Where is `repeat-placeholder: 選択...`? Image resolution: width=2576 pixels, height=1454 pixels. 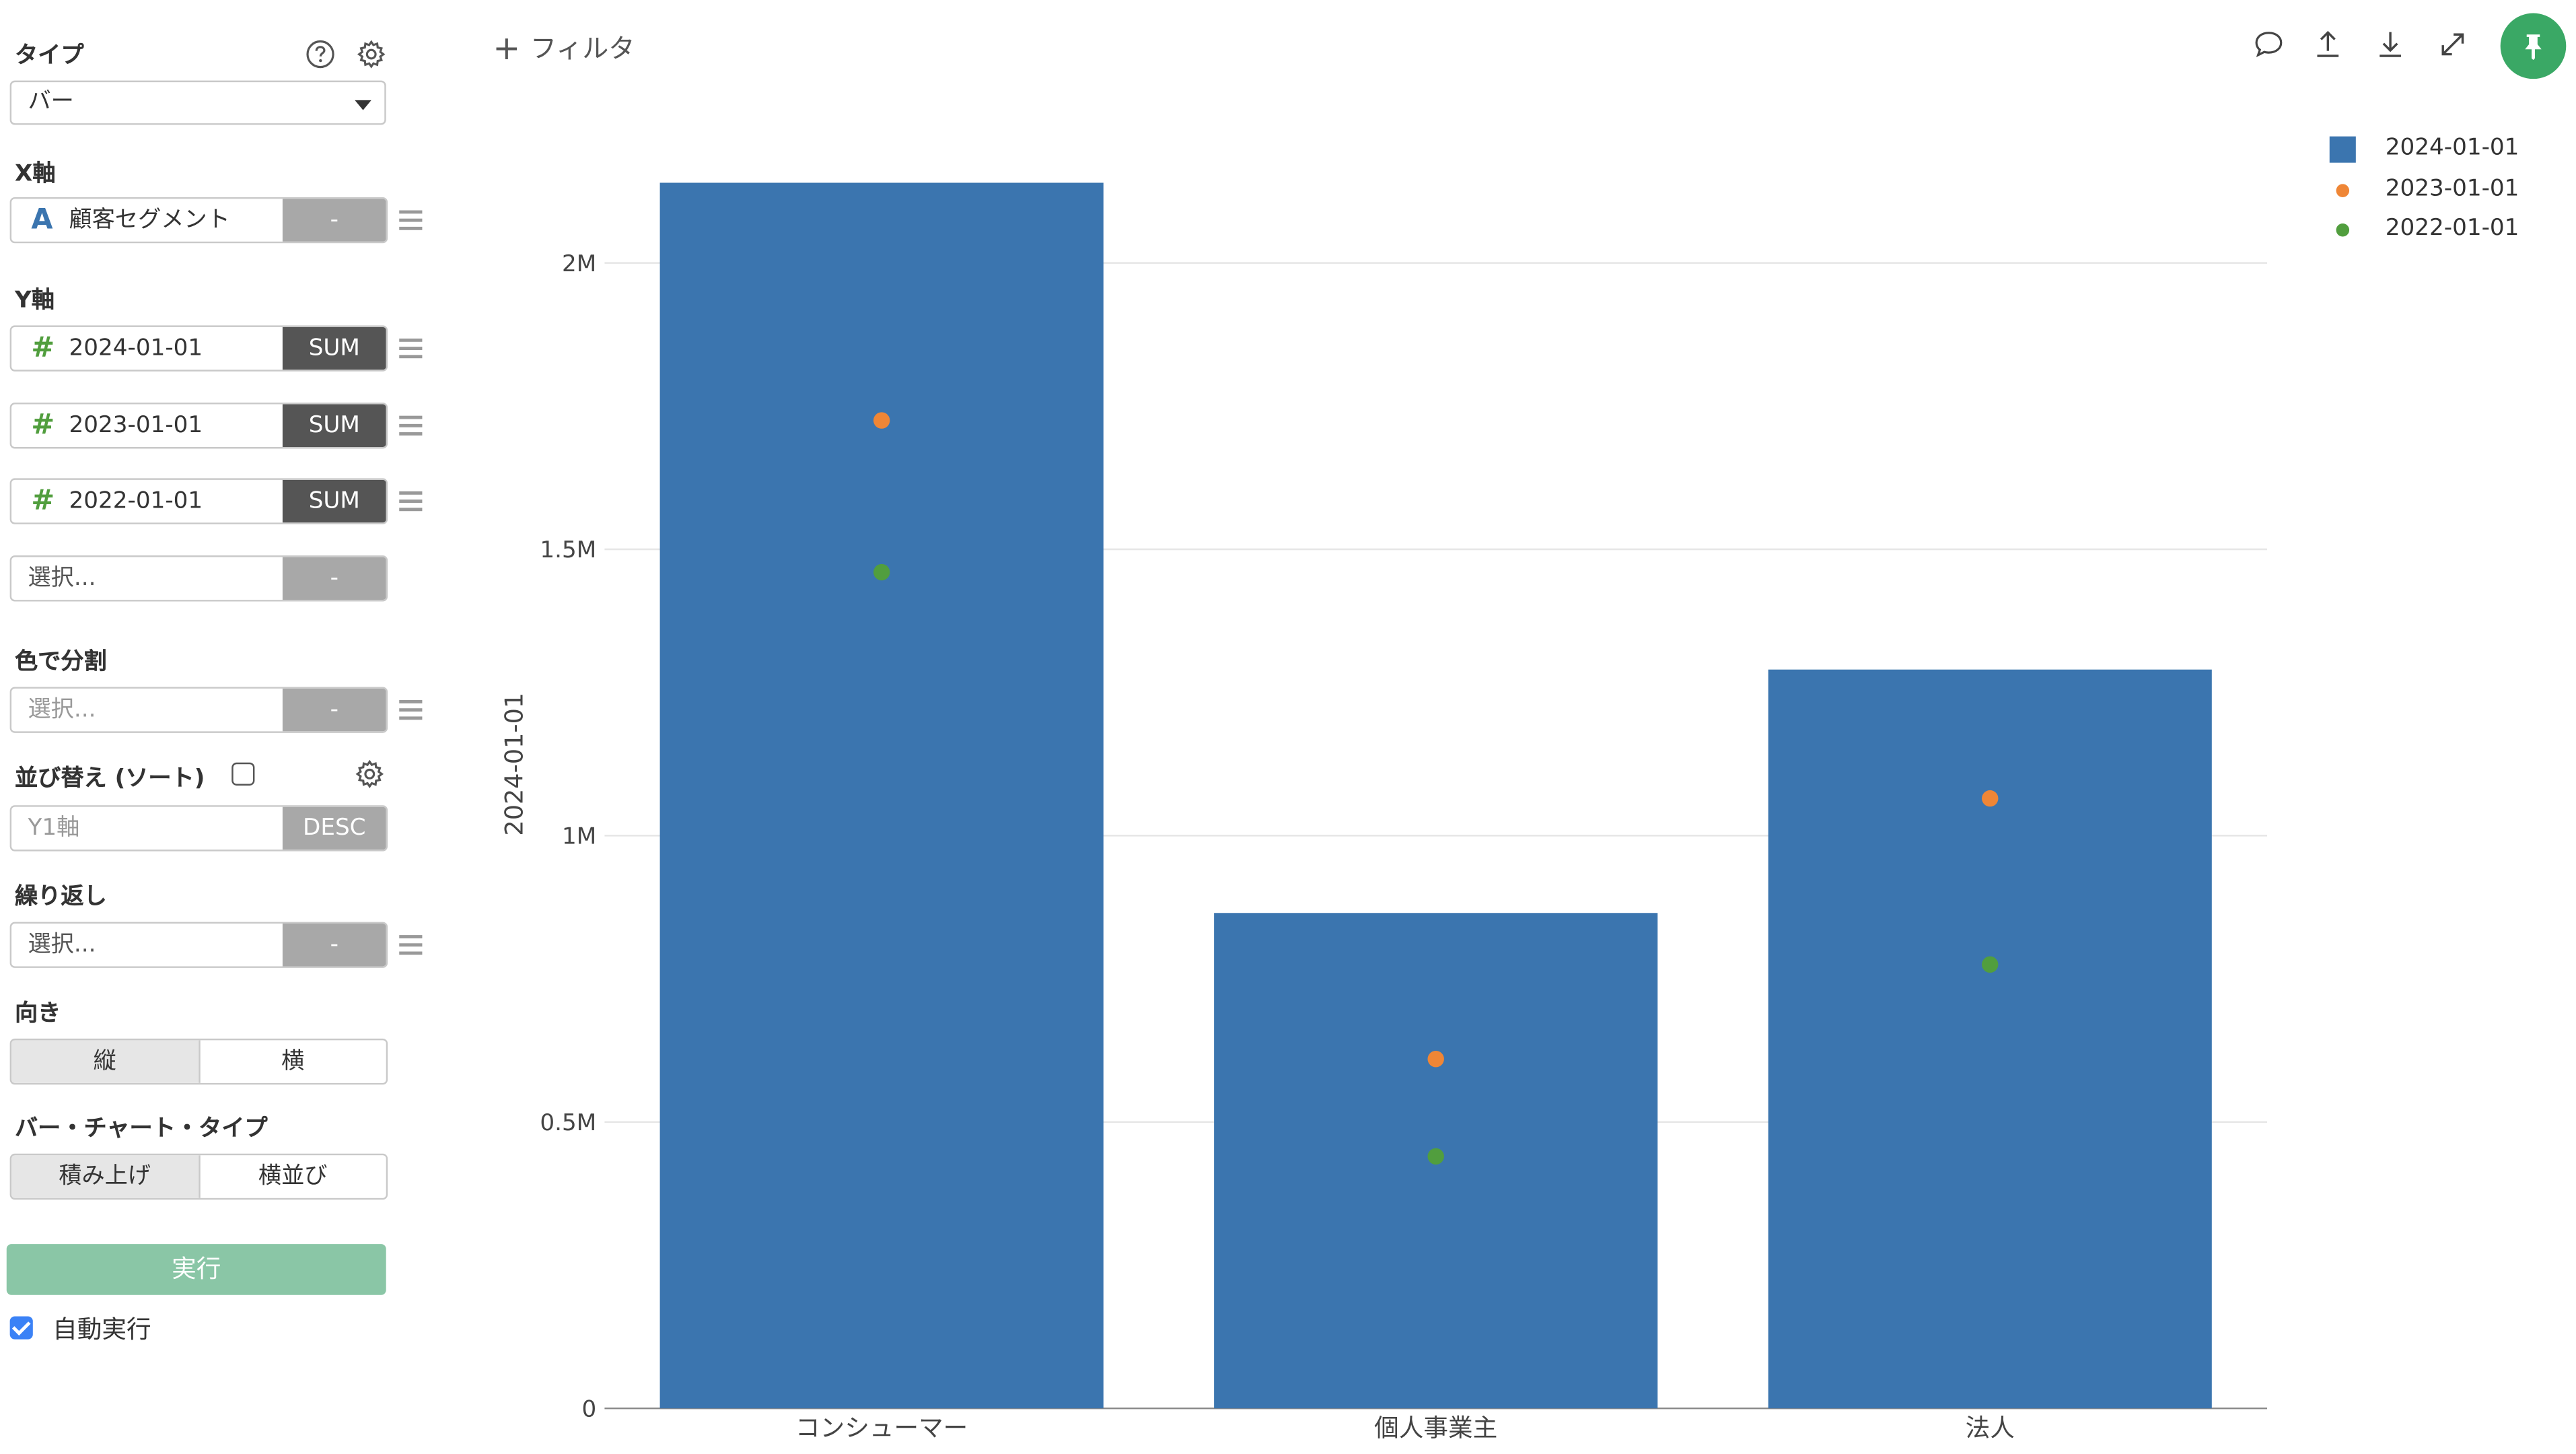
repeat-placeholder: 選択... is located at coordinates (62, 945).